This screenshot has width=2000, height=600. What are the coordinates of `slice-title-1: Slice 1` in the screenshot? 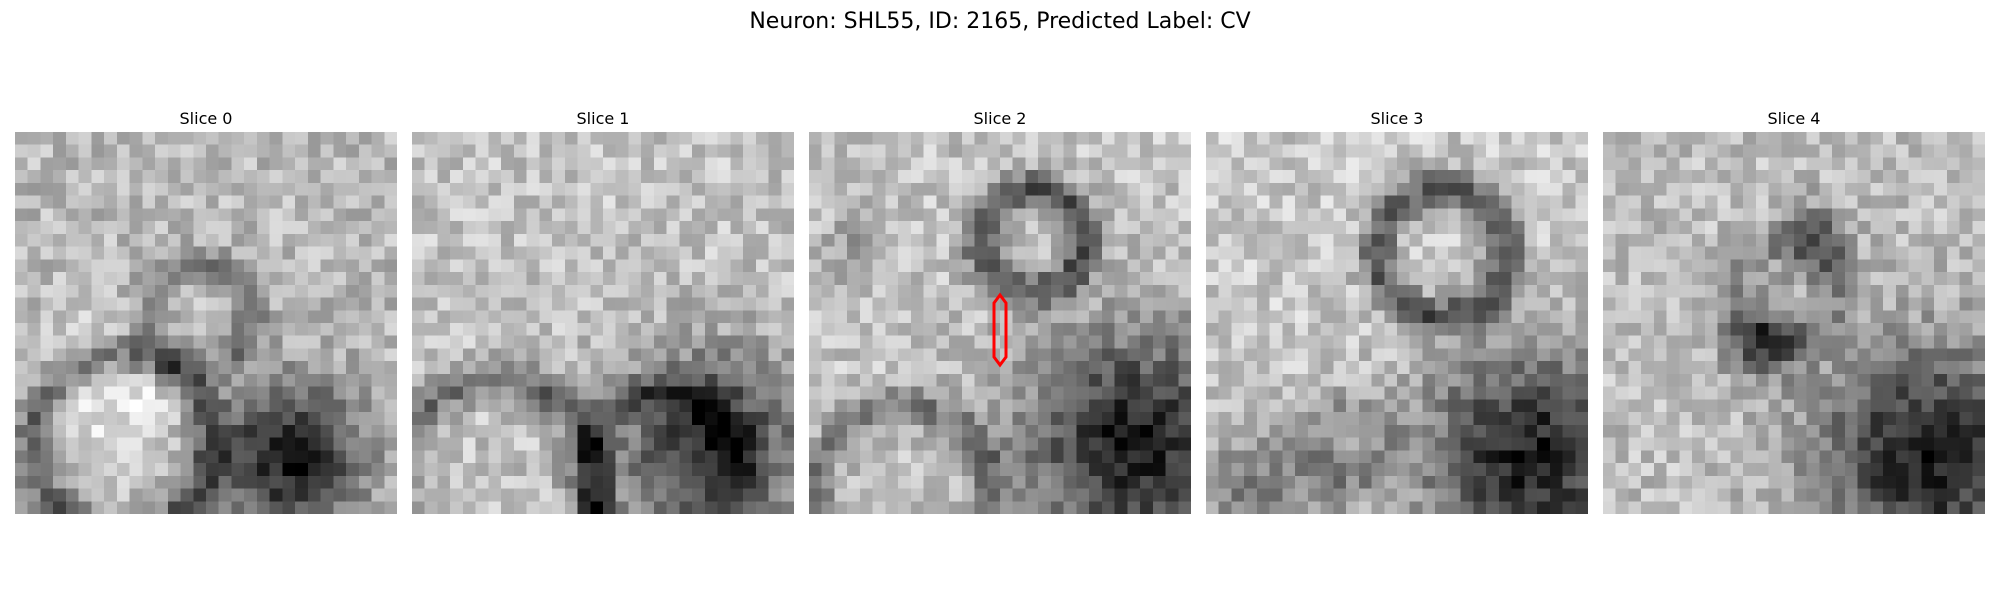 It's located at (603, 118).